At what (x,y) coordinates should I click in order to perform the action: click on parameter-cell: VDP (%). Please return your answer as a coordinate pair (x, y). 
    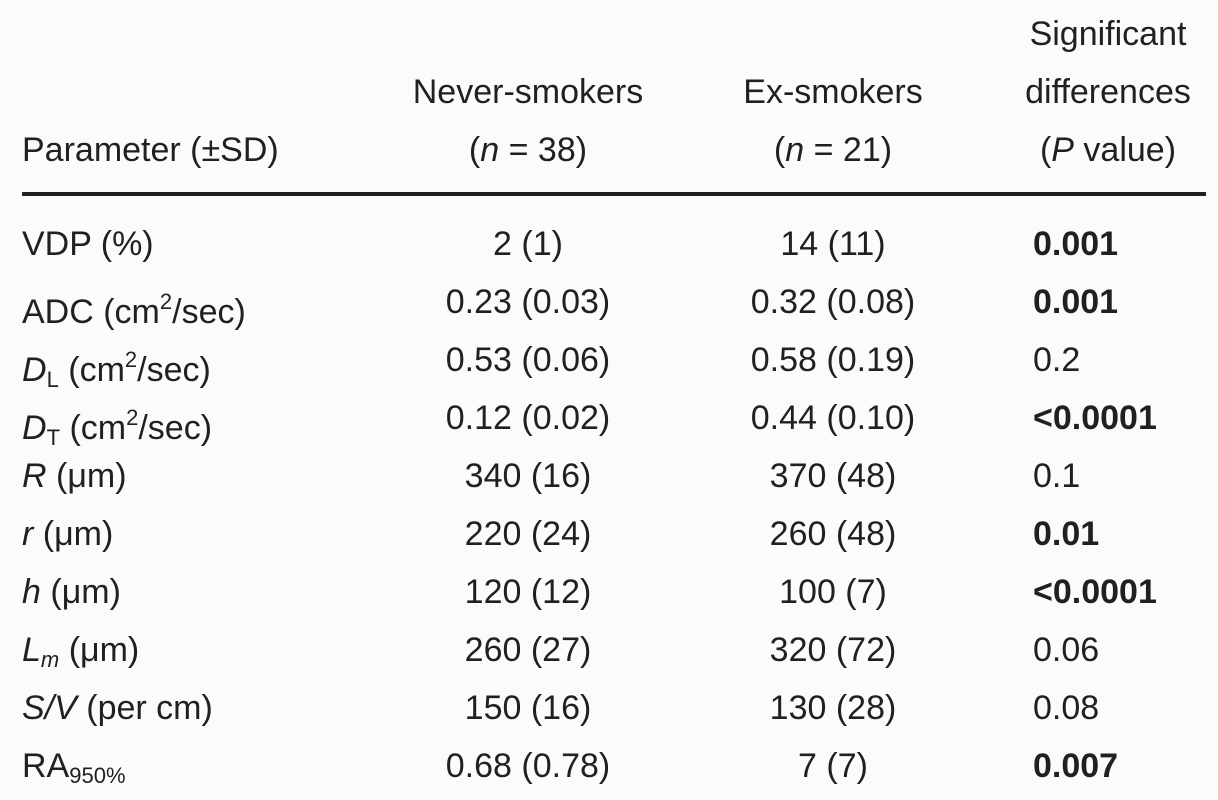
    Looking at the image, I should click on (88, 244).